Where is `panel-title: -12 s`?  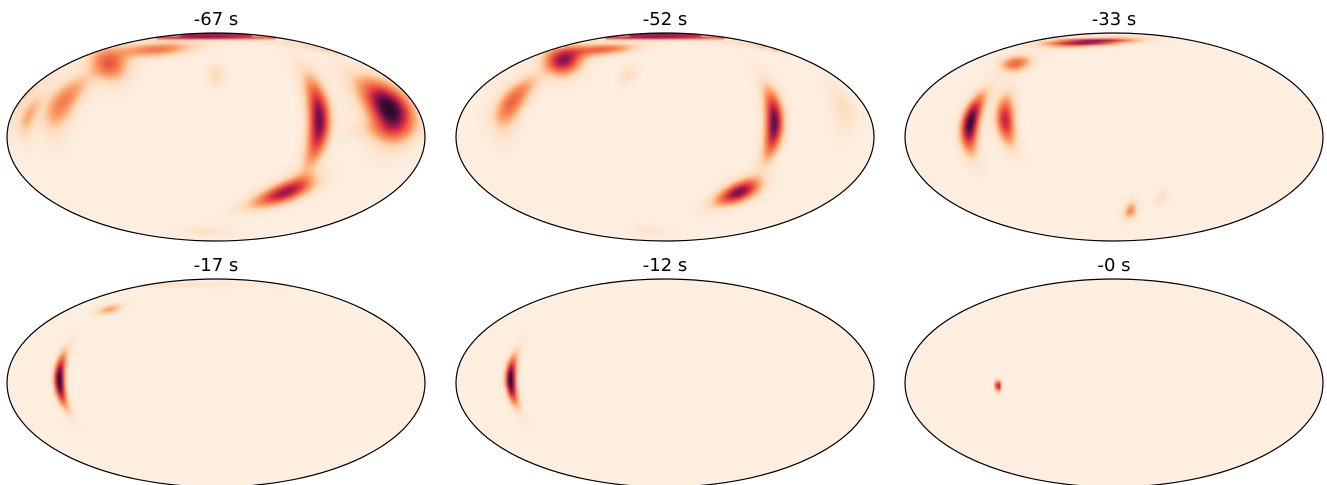
panel-title: -12 s is located at coordinates (665, 265).